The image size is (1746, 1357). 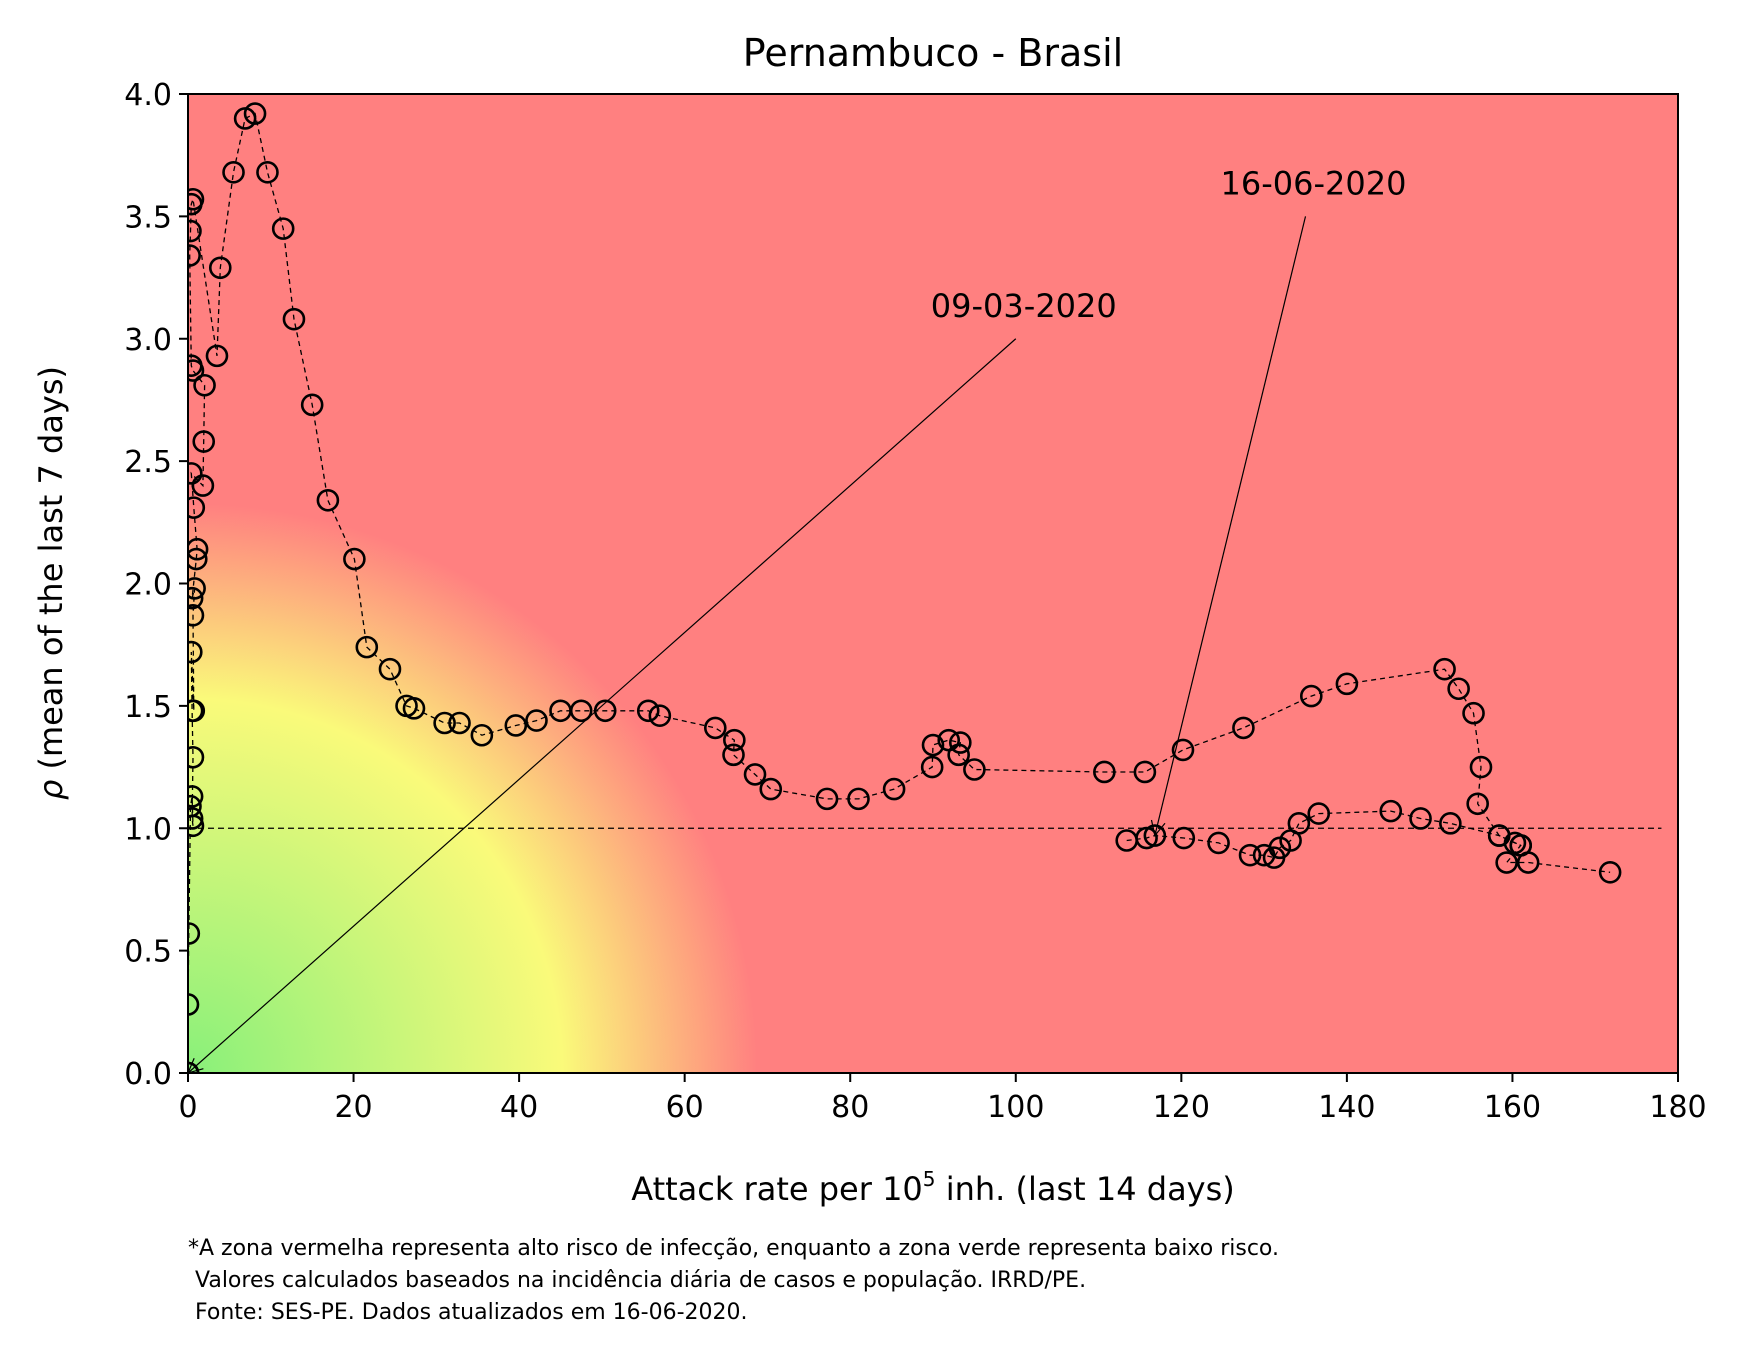 I want to click on y-tick-label: 3.0, so click(x=148, y=340).